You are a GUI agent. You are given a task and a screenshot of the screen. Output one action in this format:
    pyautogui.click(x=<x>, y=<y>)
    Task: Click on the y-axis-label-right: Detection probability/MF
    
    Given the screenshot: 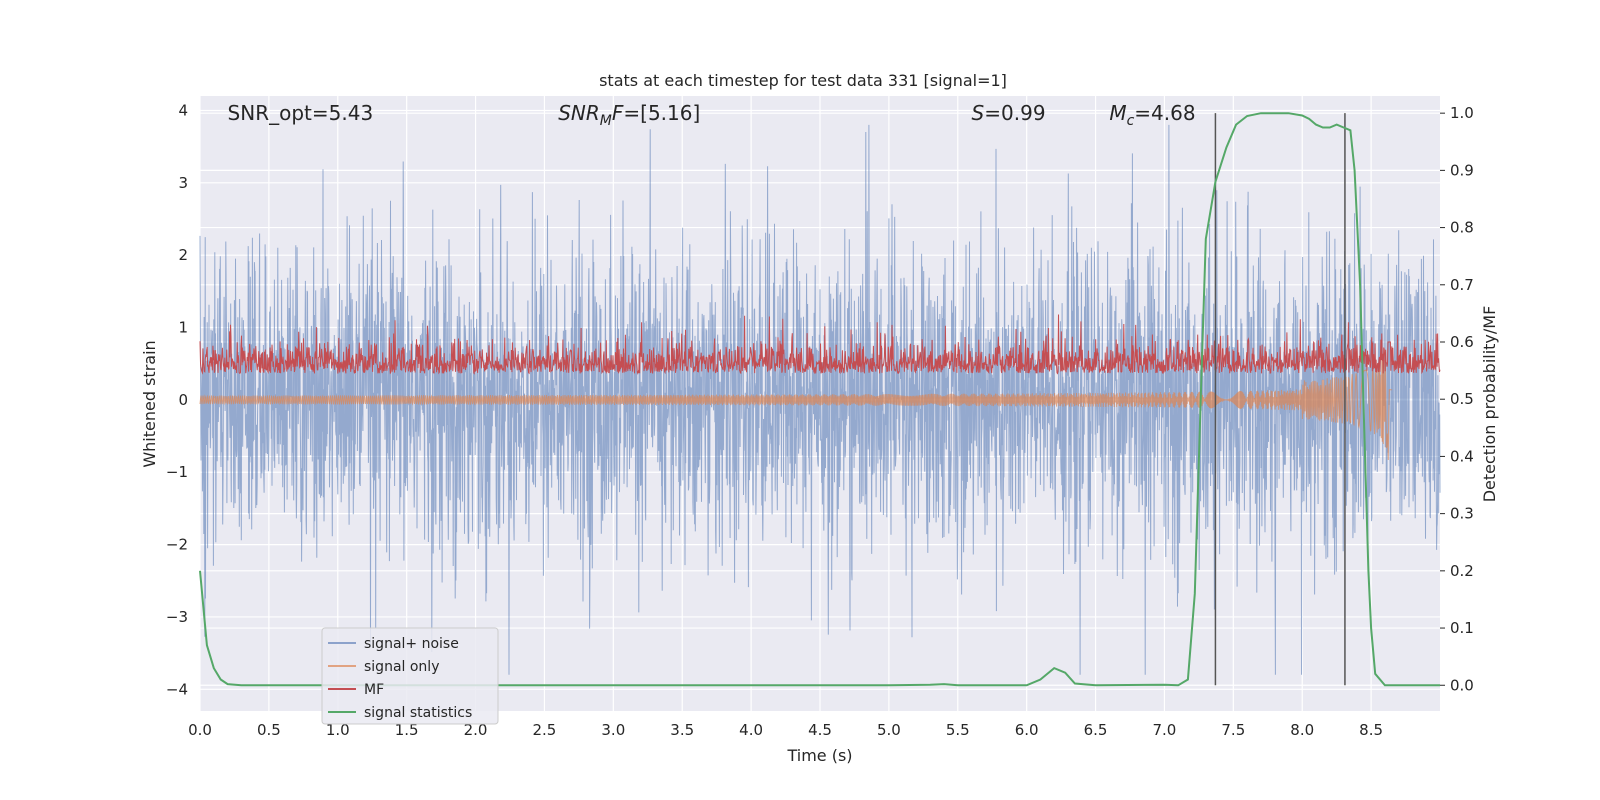 What is the action you would take?
    pyautogui.click(x=1489, y=404)
    